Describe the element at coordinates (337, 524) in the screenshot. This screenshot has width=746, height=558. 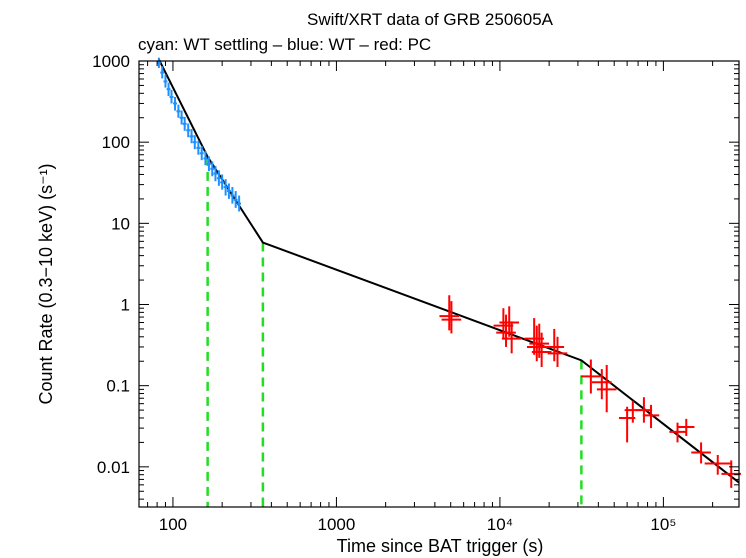
I see `x-tick-label: 1000` at that location.